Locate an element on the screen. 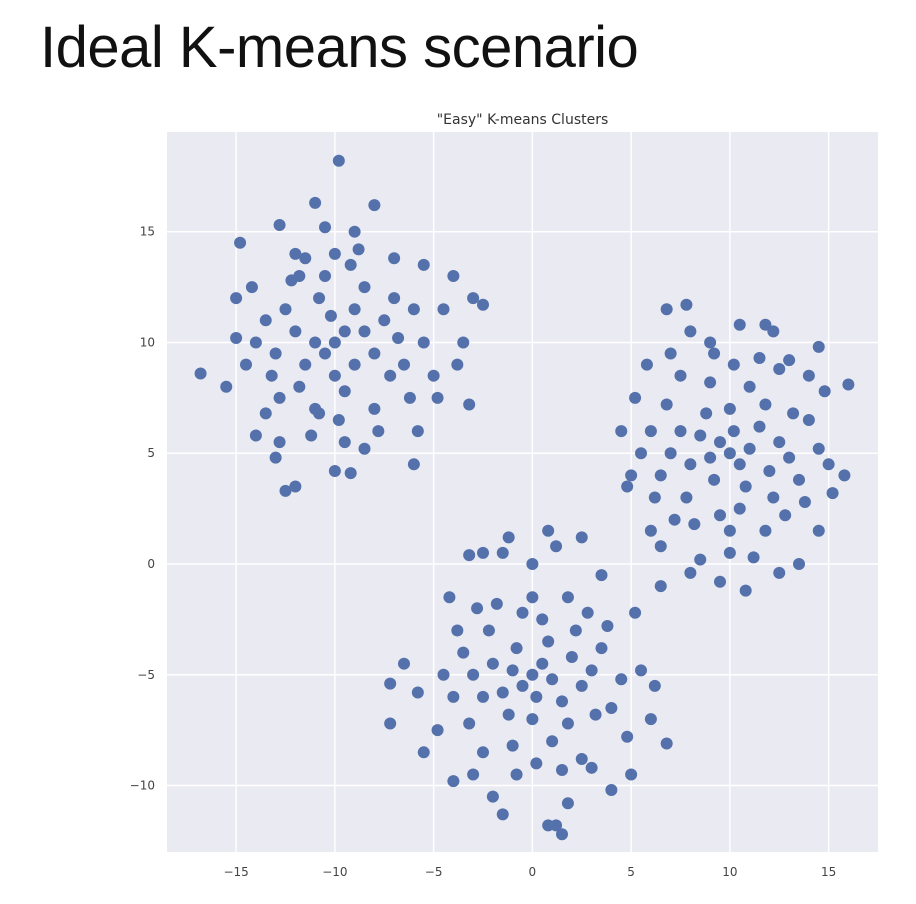 This screenshot has width=916, height=904. y-tick-label: −10 is located at coordinates (142, 786).